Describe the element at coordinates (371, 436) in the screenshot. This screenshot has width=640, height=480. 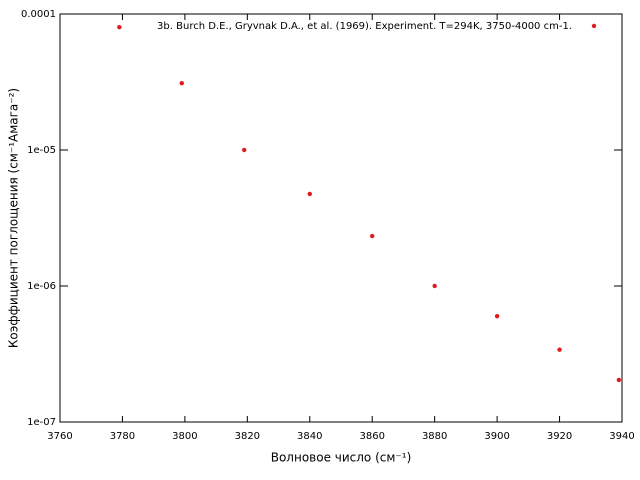
I see `x-tick-label: 3860` at that location.